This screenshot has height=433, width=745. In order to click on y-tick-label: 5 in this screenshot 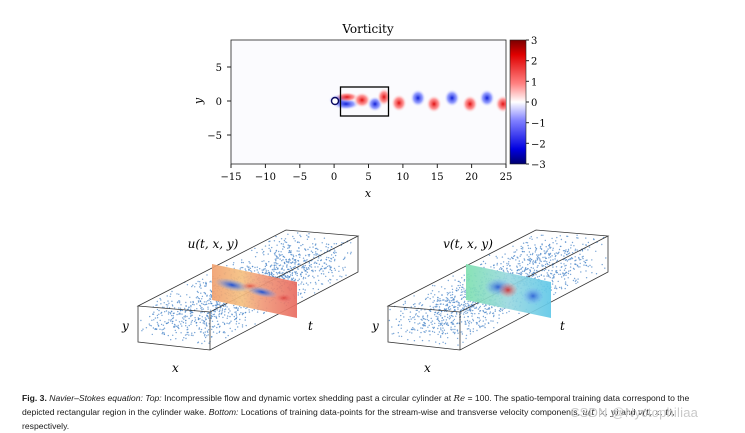, I will do `click(219, 68)`.